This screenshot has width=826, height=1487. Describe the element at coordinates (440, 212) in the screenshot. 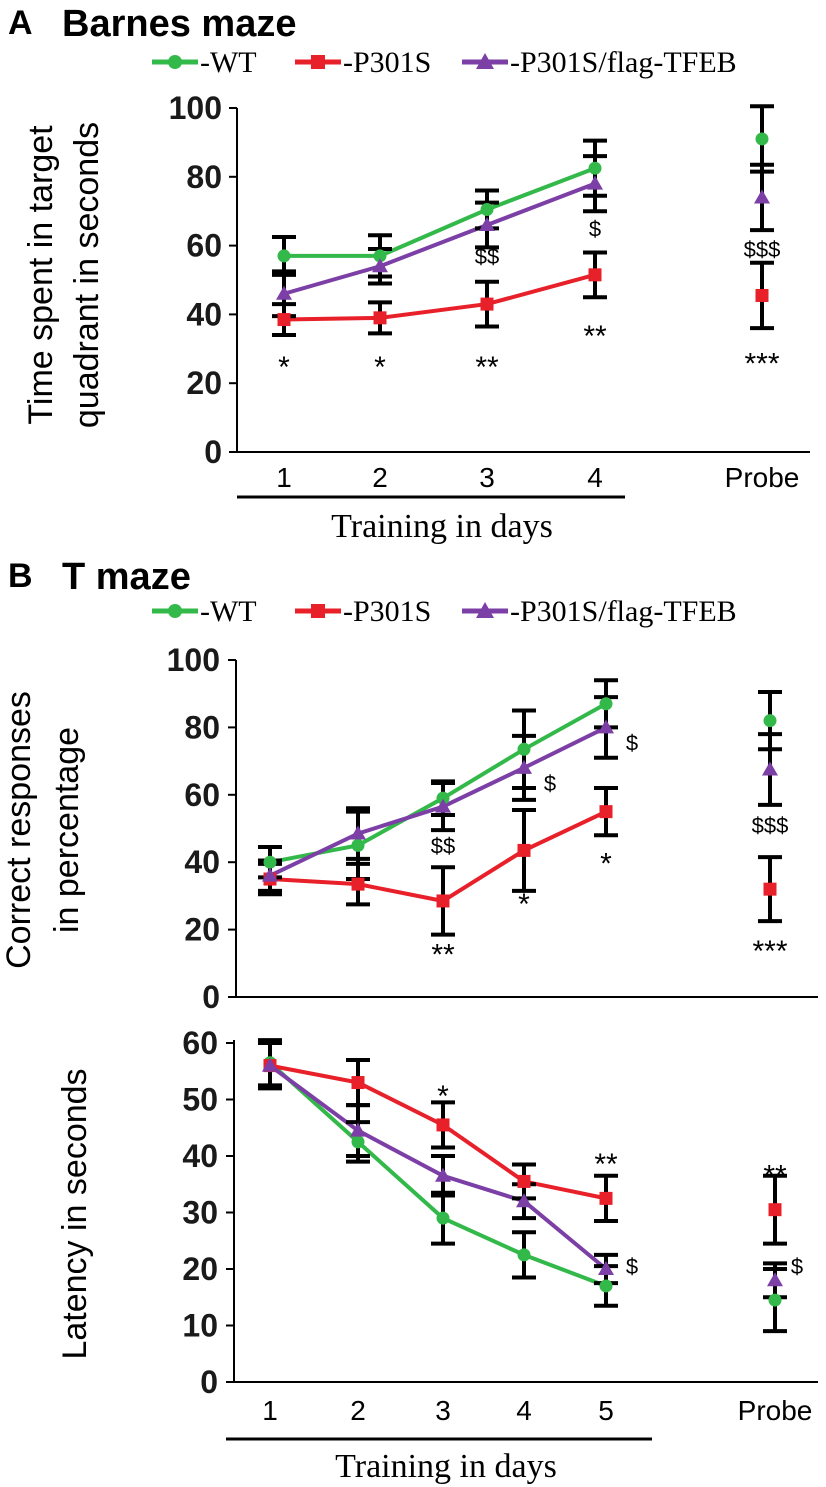

I see `series-line-wt` at that location.